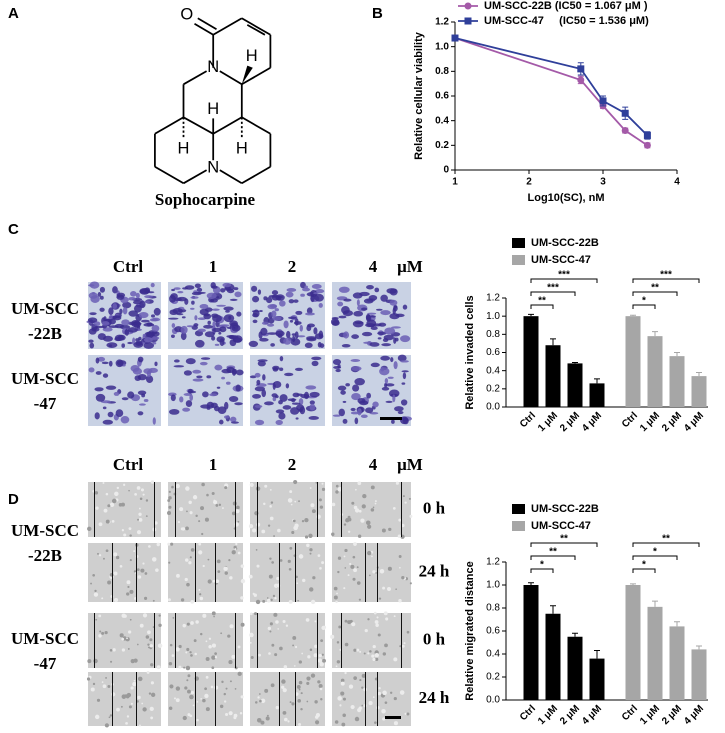  Describe the element at coordinates (655, 288) in the screenshot. I see `significance-label: **` at that location.